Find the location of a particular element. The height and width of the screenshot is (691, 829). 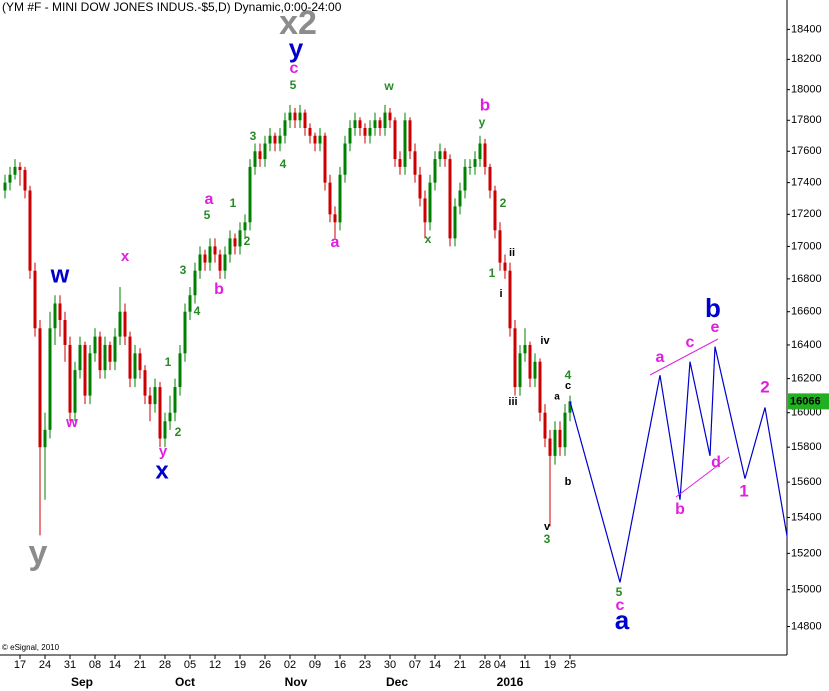

month-label: Nov is located at coordinates (296, 682).